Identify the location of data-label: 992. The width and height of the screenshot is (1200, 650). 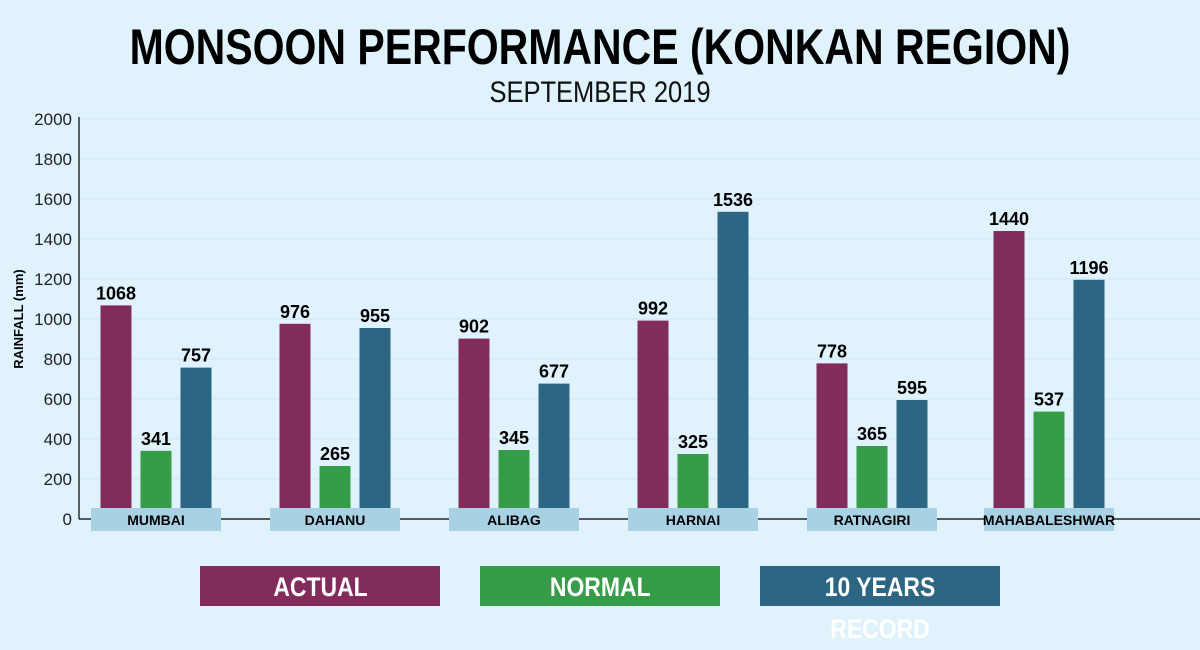
(653, 309).